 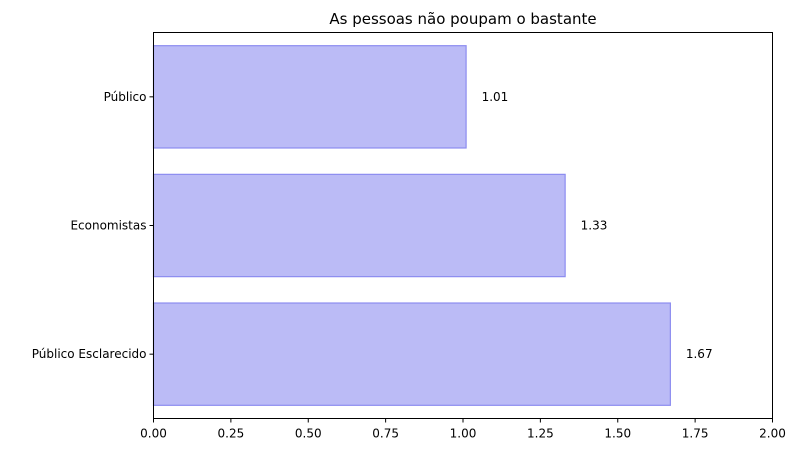 I want to click on x-tick-label: 1.00, so click(x=463, y=434).